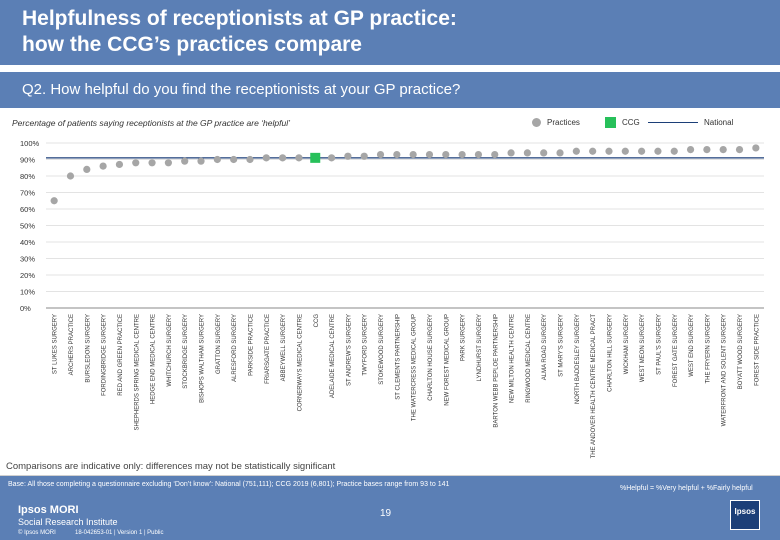 The height and width of the screenshot is (540, 780). I want to click on practice-marker-icon, so click(536, 123).